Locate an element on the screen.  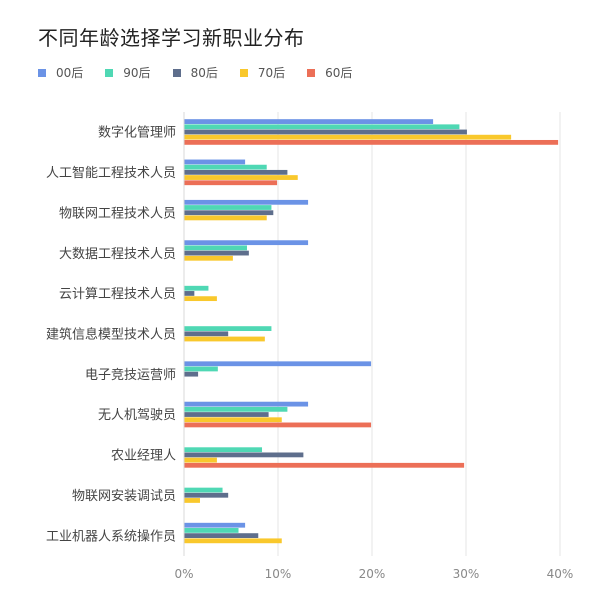
category-label: 无人机驾驶员 is located at coordinates (137, 415).